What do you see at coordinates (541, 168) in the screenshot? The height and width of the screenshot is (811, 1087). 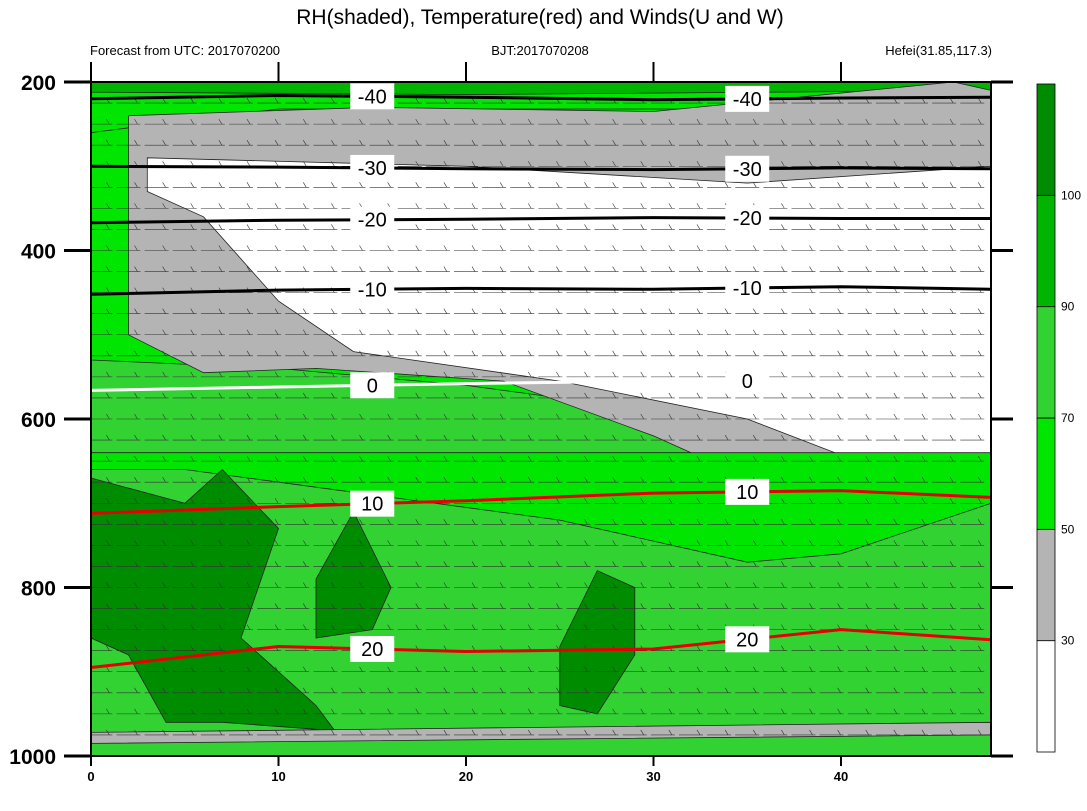 I see `temp-contour--30` at bounding box center [541, 168].